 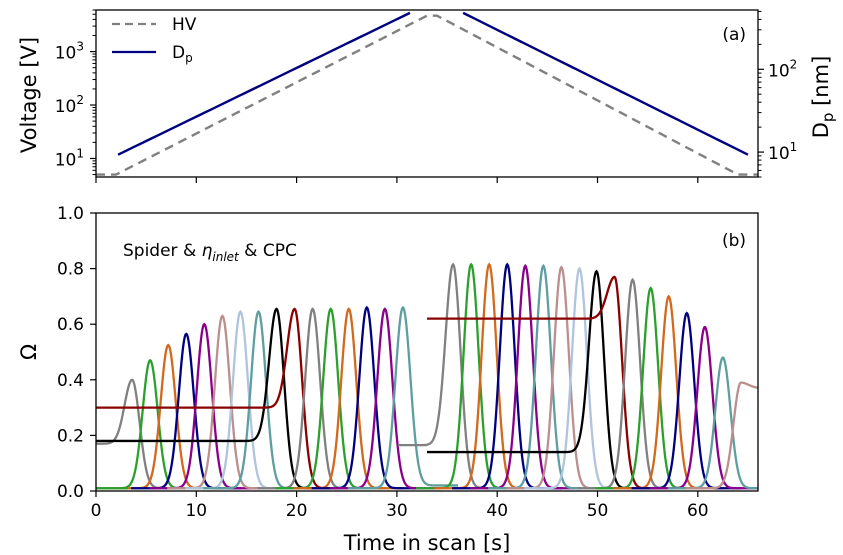 What do you see at coordinates (184, 25) in the screenshot?
I see `legend-hv-label: HV` at bounding box center [184, 25].